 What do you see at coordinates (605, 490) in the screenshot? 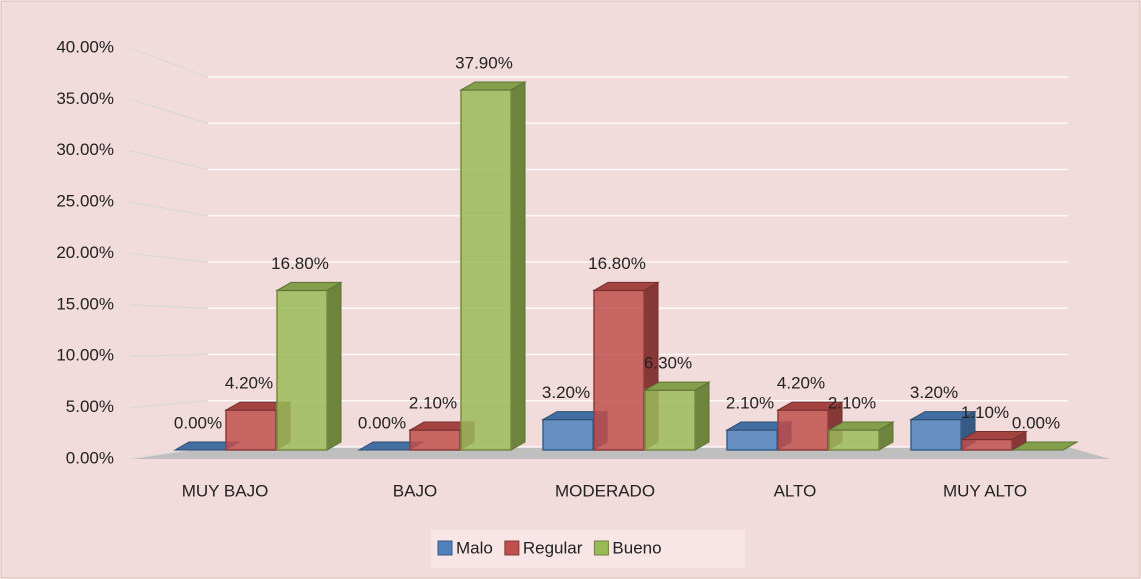
I see `x-tick-label: MODERADO` at bounding box center [605, 490].